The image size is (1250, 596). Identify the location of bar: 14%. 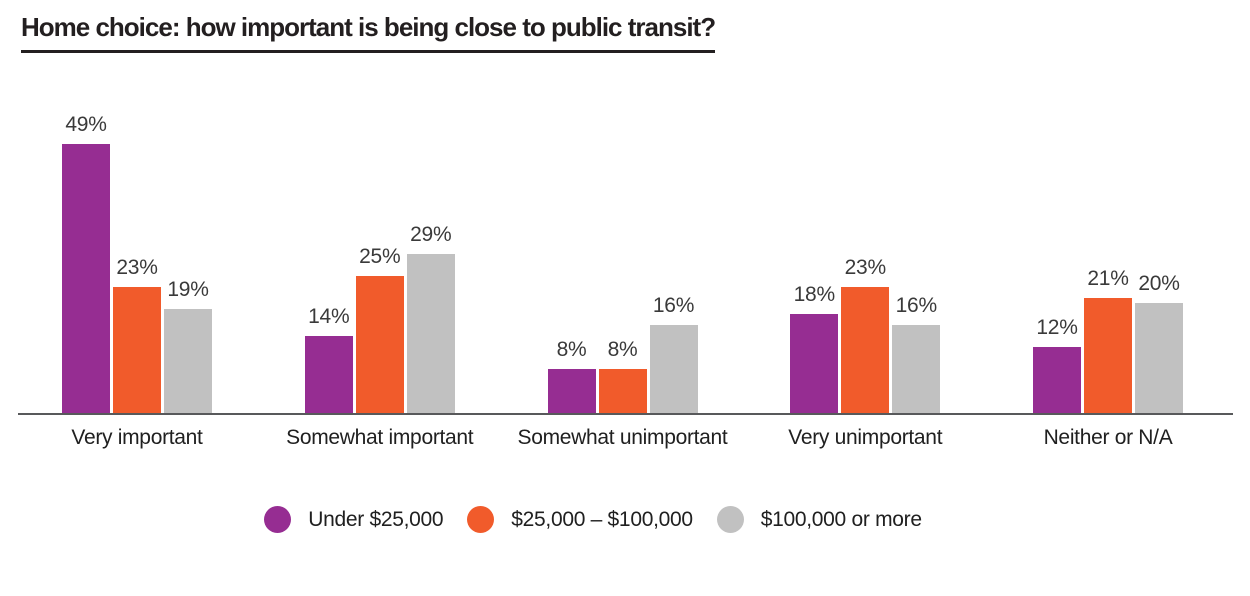
(328, 257).